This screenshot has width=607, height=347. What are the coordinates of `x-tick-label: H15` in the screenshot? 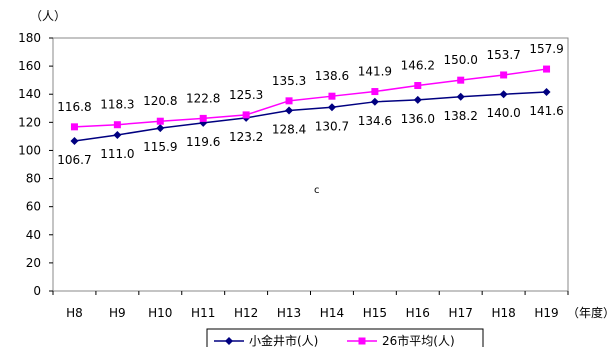 It's located at (375, 313).